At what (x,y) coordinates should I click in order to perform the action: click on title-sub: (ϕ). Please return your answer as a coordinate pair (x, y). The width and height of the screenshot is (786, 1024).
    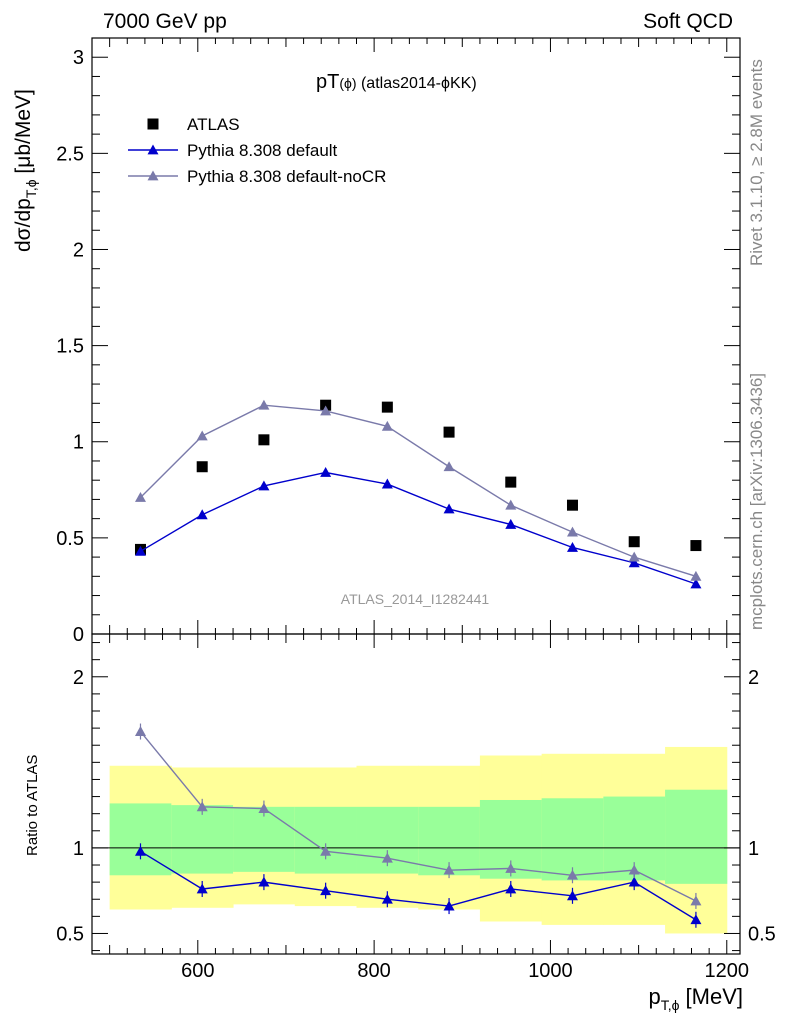
    Looking at the image, I should click on (347, 83).